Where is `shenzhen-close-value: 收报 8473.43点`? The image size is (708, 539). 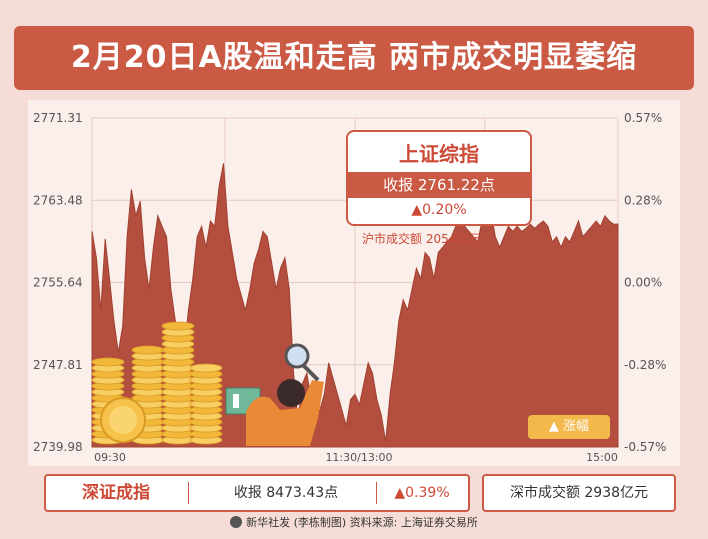
shenzhen-close-value: 收报 8473.43点 is located at coordinates (286, 493).